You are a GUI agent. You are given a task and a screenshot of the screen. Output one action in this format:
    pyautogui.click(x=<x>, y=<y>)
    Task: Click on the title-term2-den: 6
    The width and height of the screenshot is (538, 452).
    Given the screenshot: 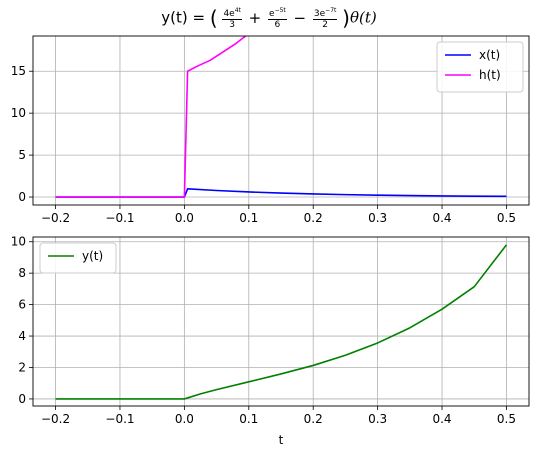 What is the action you would take?
    pyautogui.click(x=277, y=25)
    